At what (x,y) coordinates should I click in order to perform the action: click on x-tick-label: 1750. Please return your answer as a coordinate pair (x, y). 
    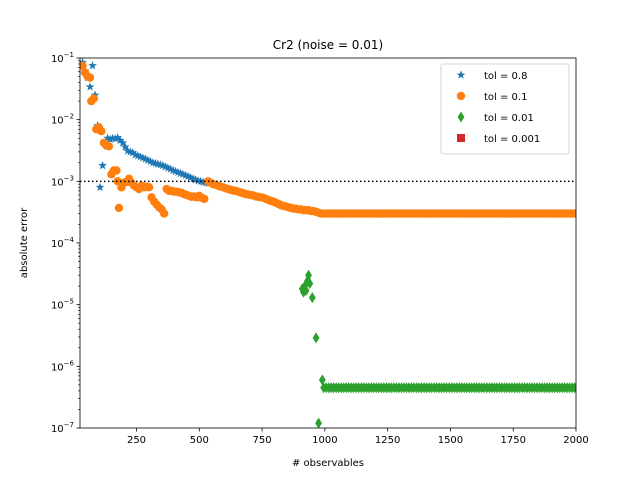
    Looking at the image, I should click on (512, 440).